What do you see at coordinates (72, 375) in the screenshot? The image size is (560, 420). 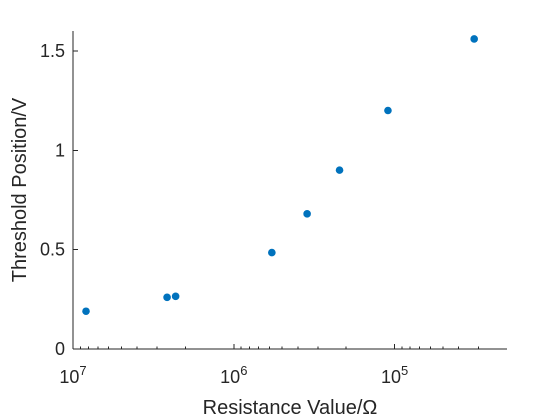 I see `x-tick-label: 10⁷` at bounding box center [72, 375].